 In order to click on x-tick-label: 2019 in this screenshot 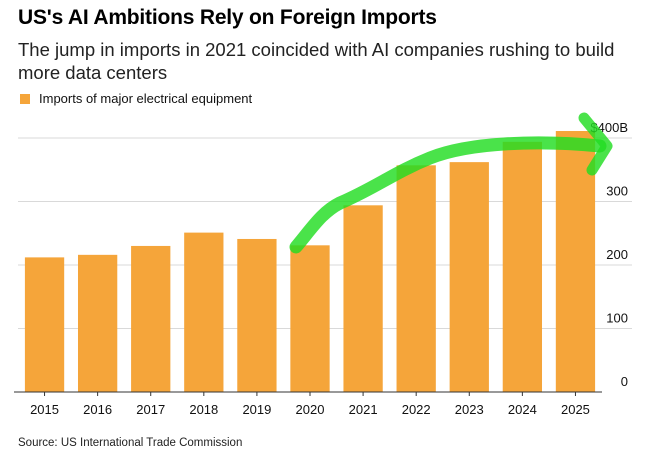, I will do `click(256, 409)`.